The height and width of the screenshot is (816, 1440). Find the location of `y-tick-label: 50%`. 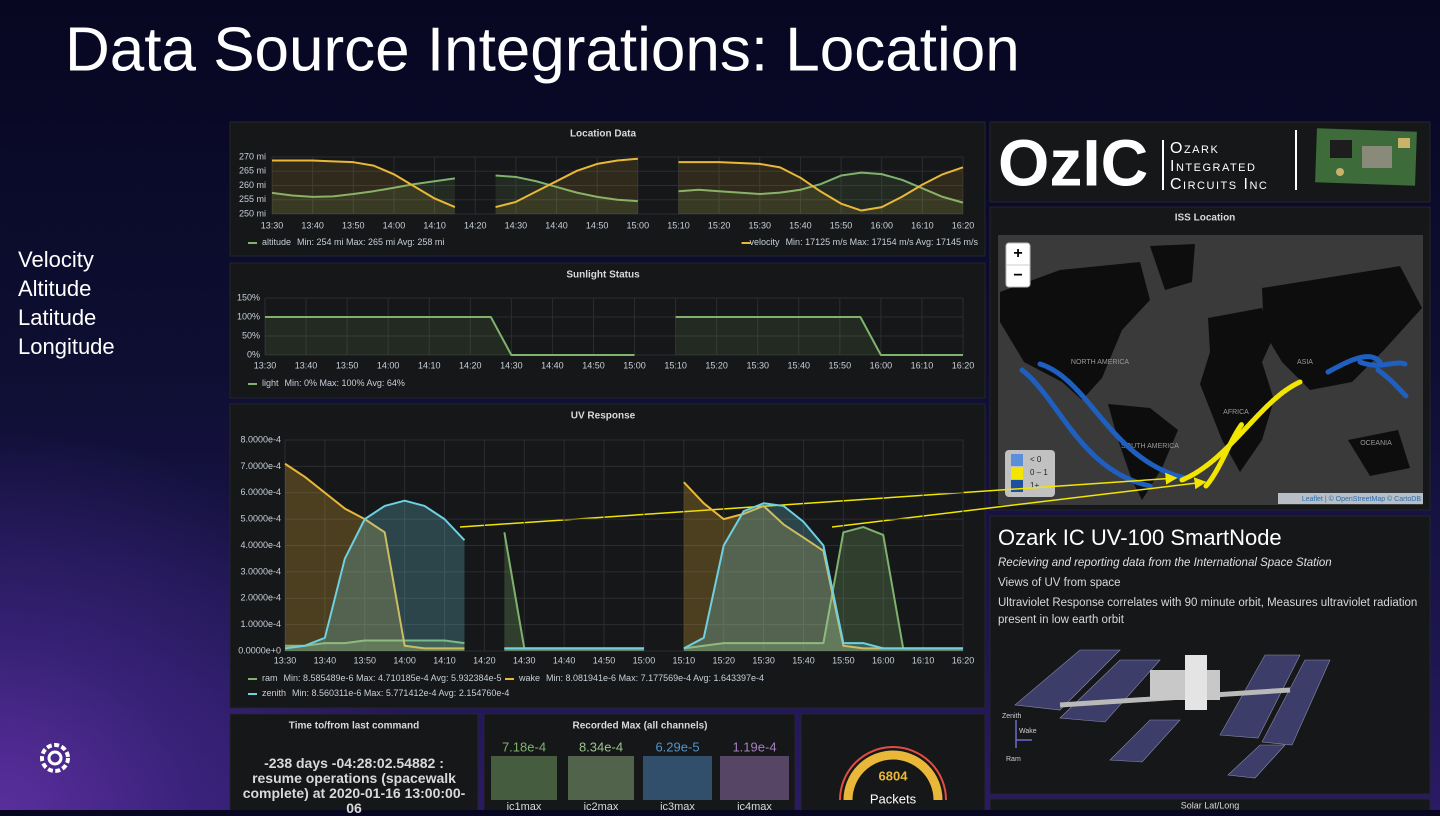

y-tick-label: 50% is located at coordinates (251, 335).